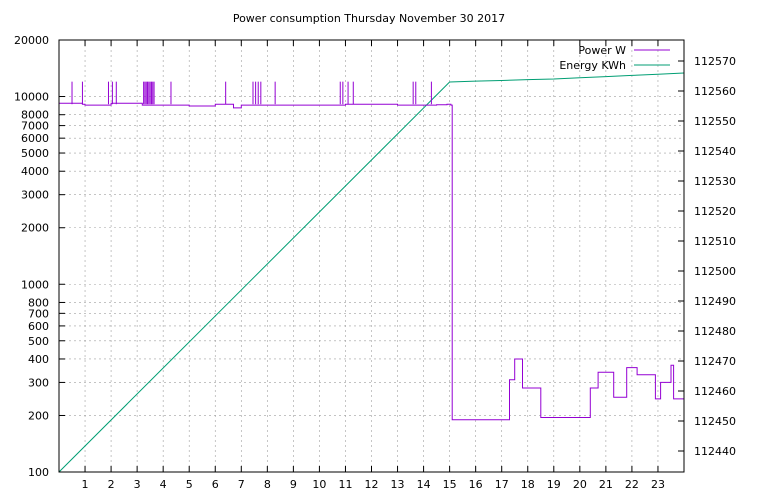 The image size is (768, 500). I want to click on y-left-tick-label: 10000, so click(31, 97).